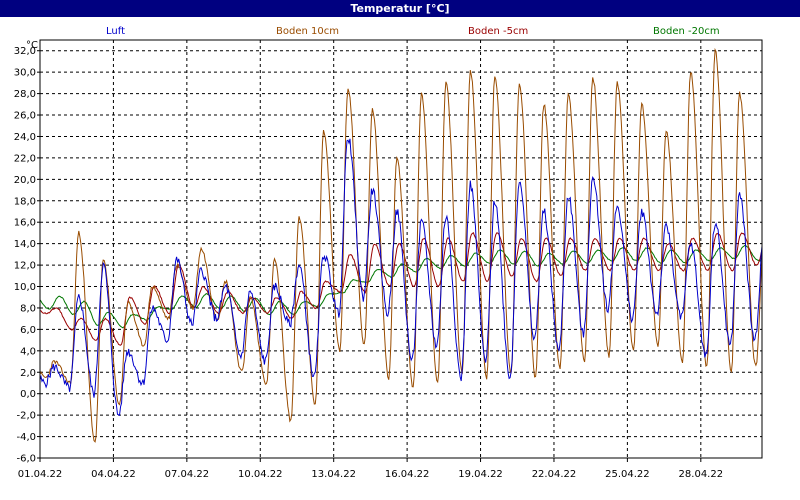  I want to click on y-tick-label: 30,0, so click(25, 73).